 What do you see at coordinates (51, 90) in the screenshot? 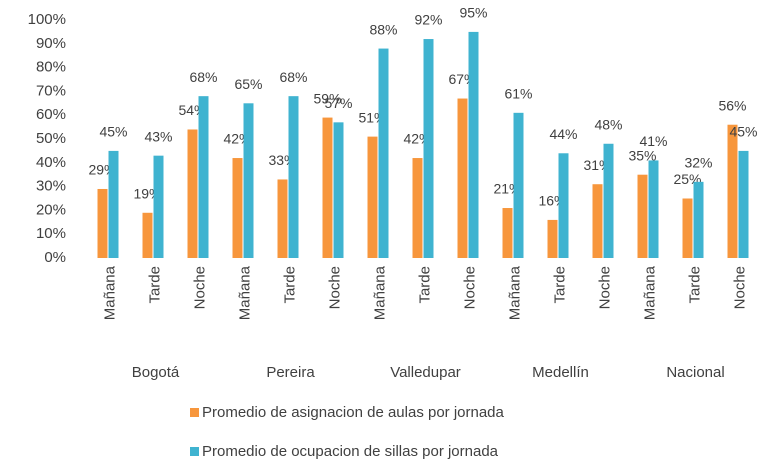
I see `y-tick-label: 70%` at bounding box center [51, 90].